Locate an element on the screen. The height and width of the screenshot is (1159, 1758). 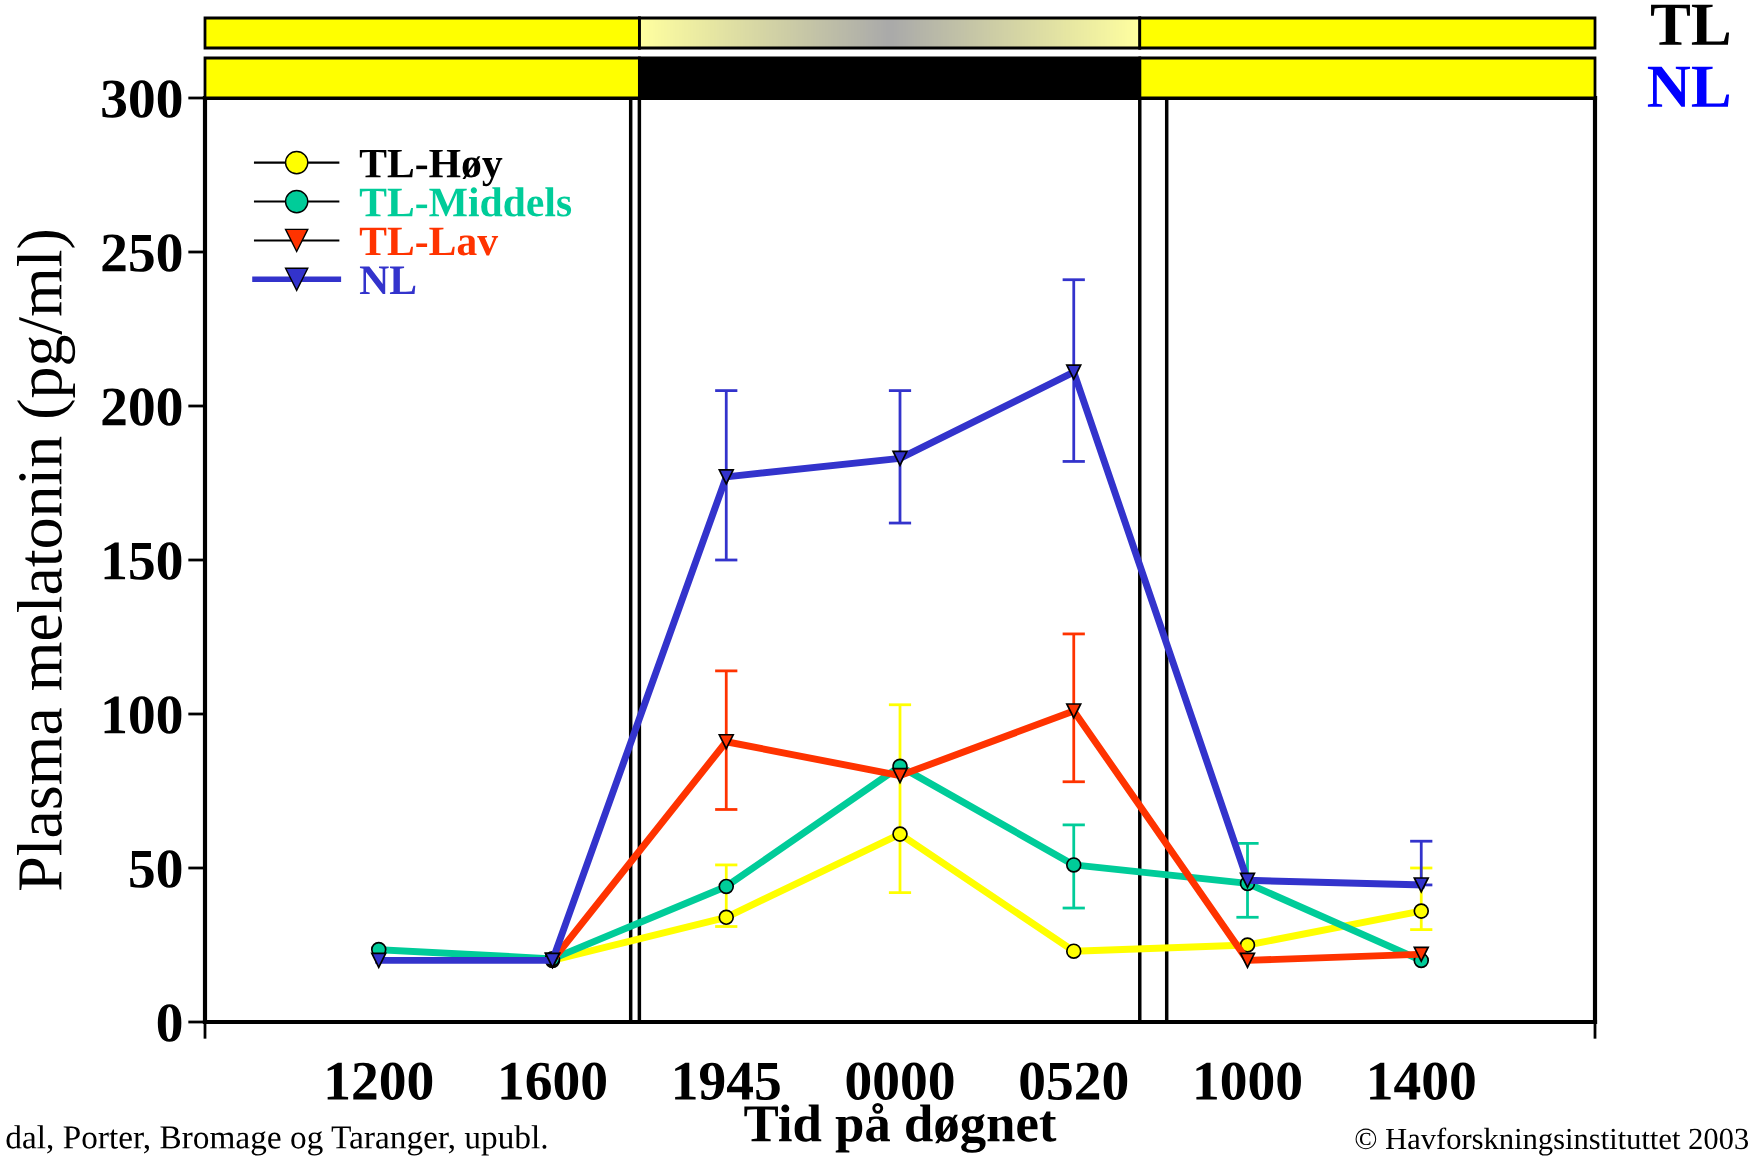
x-tick-label: 1200 is located at coordinates (380, 1081).